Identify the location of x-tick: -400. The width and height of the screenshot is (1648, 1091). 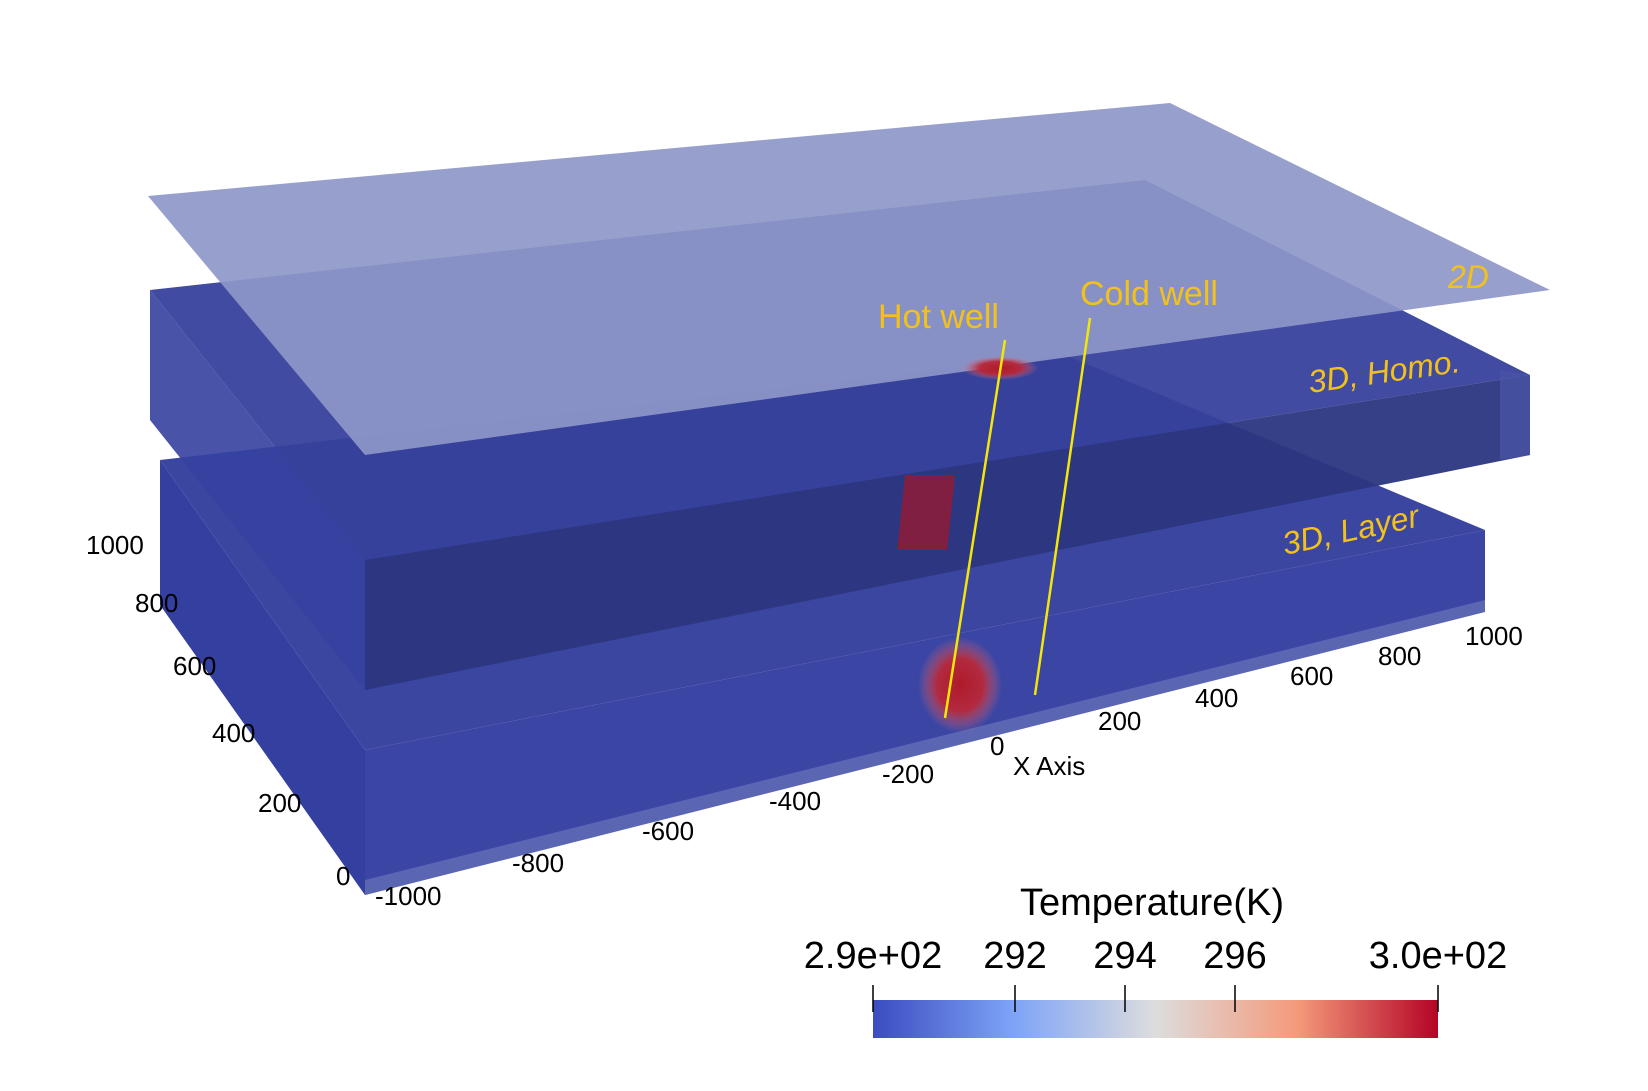
(795, 801).